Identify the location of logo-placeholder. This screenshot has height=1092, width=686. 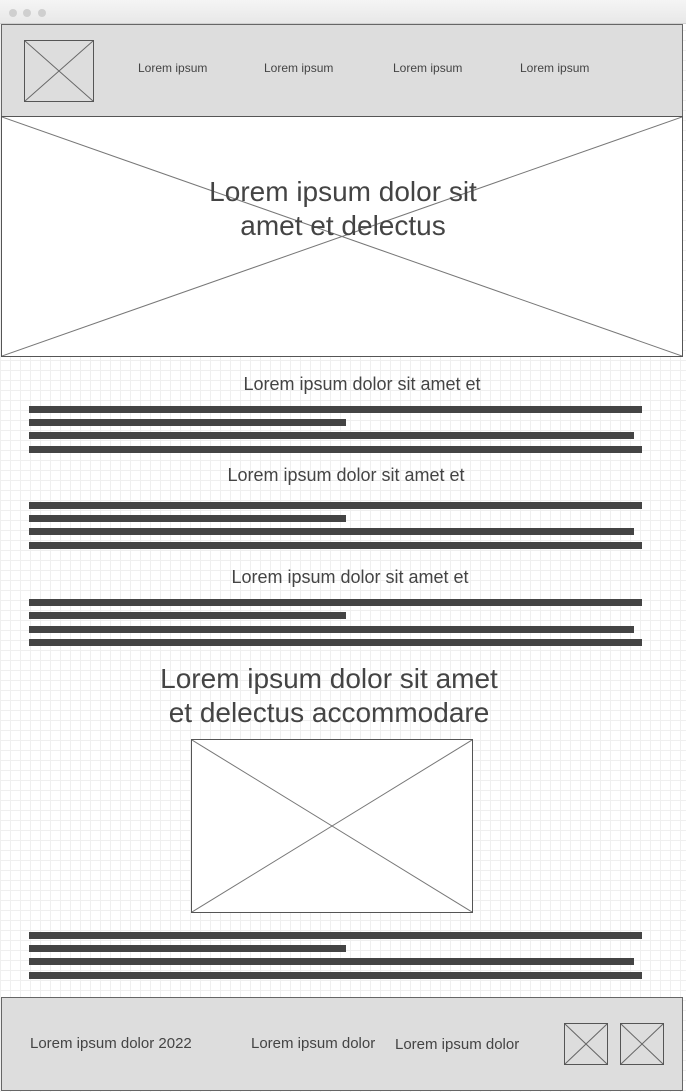
(59, 71).